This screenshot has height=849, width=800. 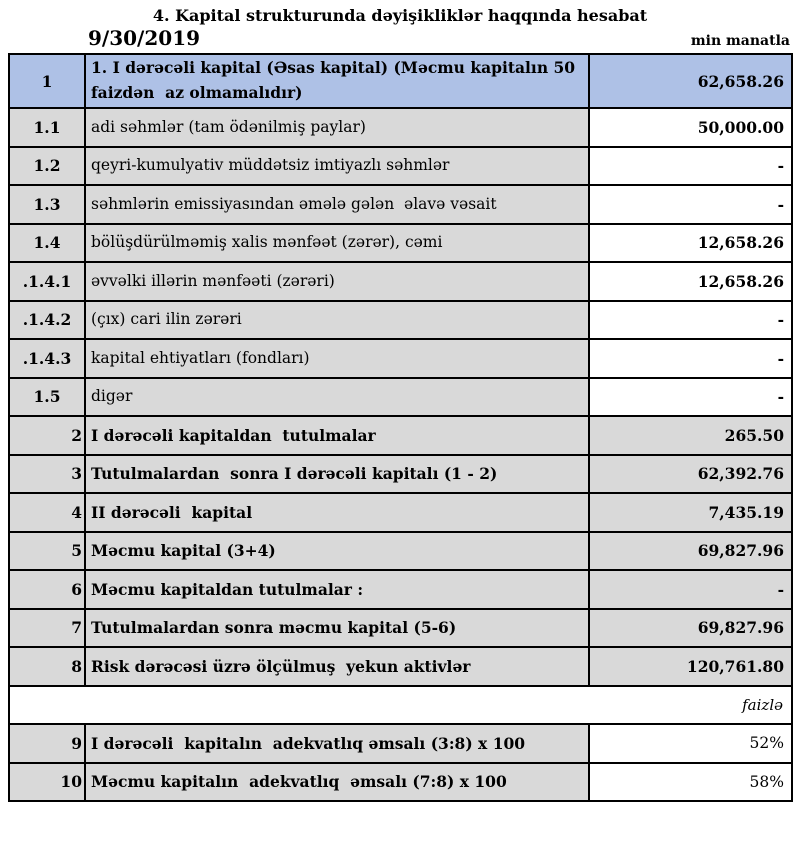 I want to click on row-value-cell: 7,435.19, so click(x=690, y=512).